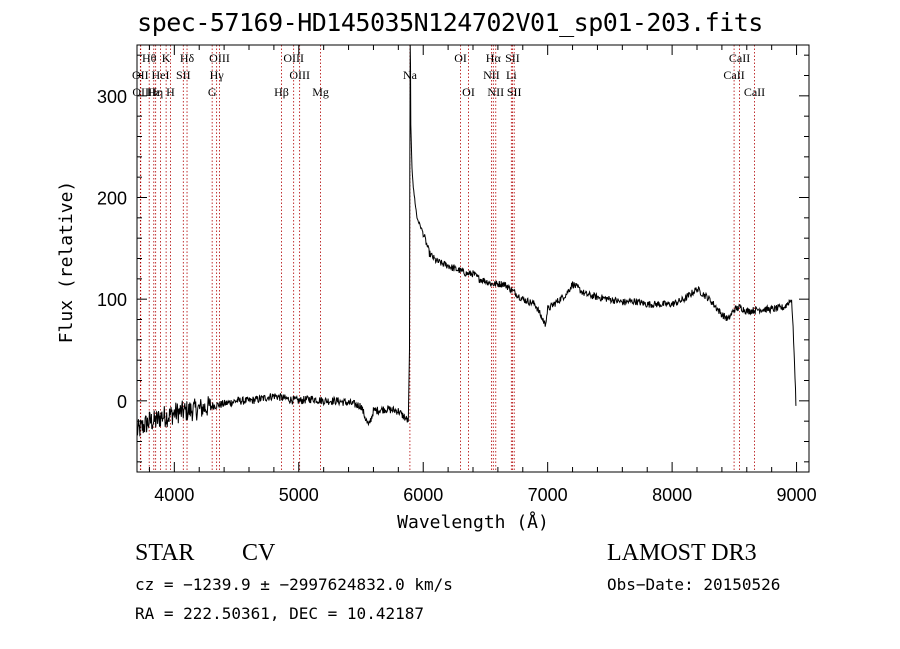 The height and width of the screenshot is (649, 900). What do you see at coordinates (672, 495) in the screenshot?
I see `x-tick-label-4: 8000` at bounding box center [672, 495].